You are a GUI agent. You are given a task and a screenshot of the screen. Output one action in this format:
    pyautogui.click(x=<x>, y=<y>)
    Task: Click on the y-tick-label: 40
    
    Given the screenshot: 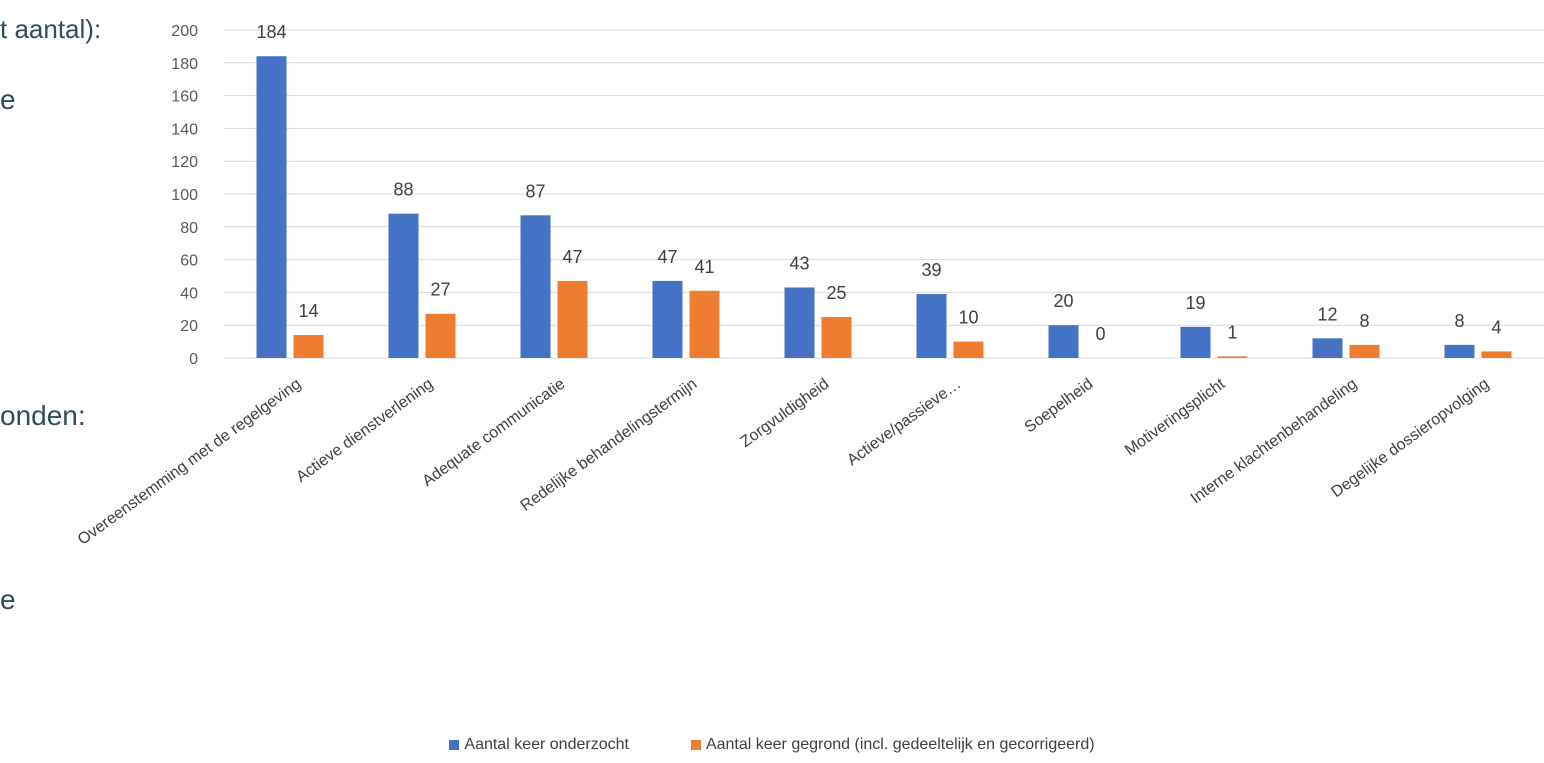 What is the action you would take?
    pyautogui.click(x=189, y=293)
    